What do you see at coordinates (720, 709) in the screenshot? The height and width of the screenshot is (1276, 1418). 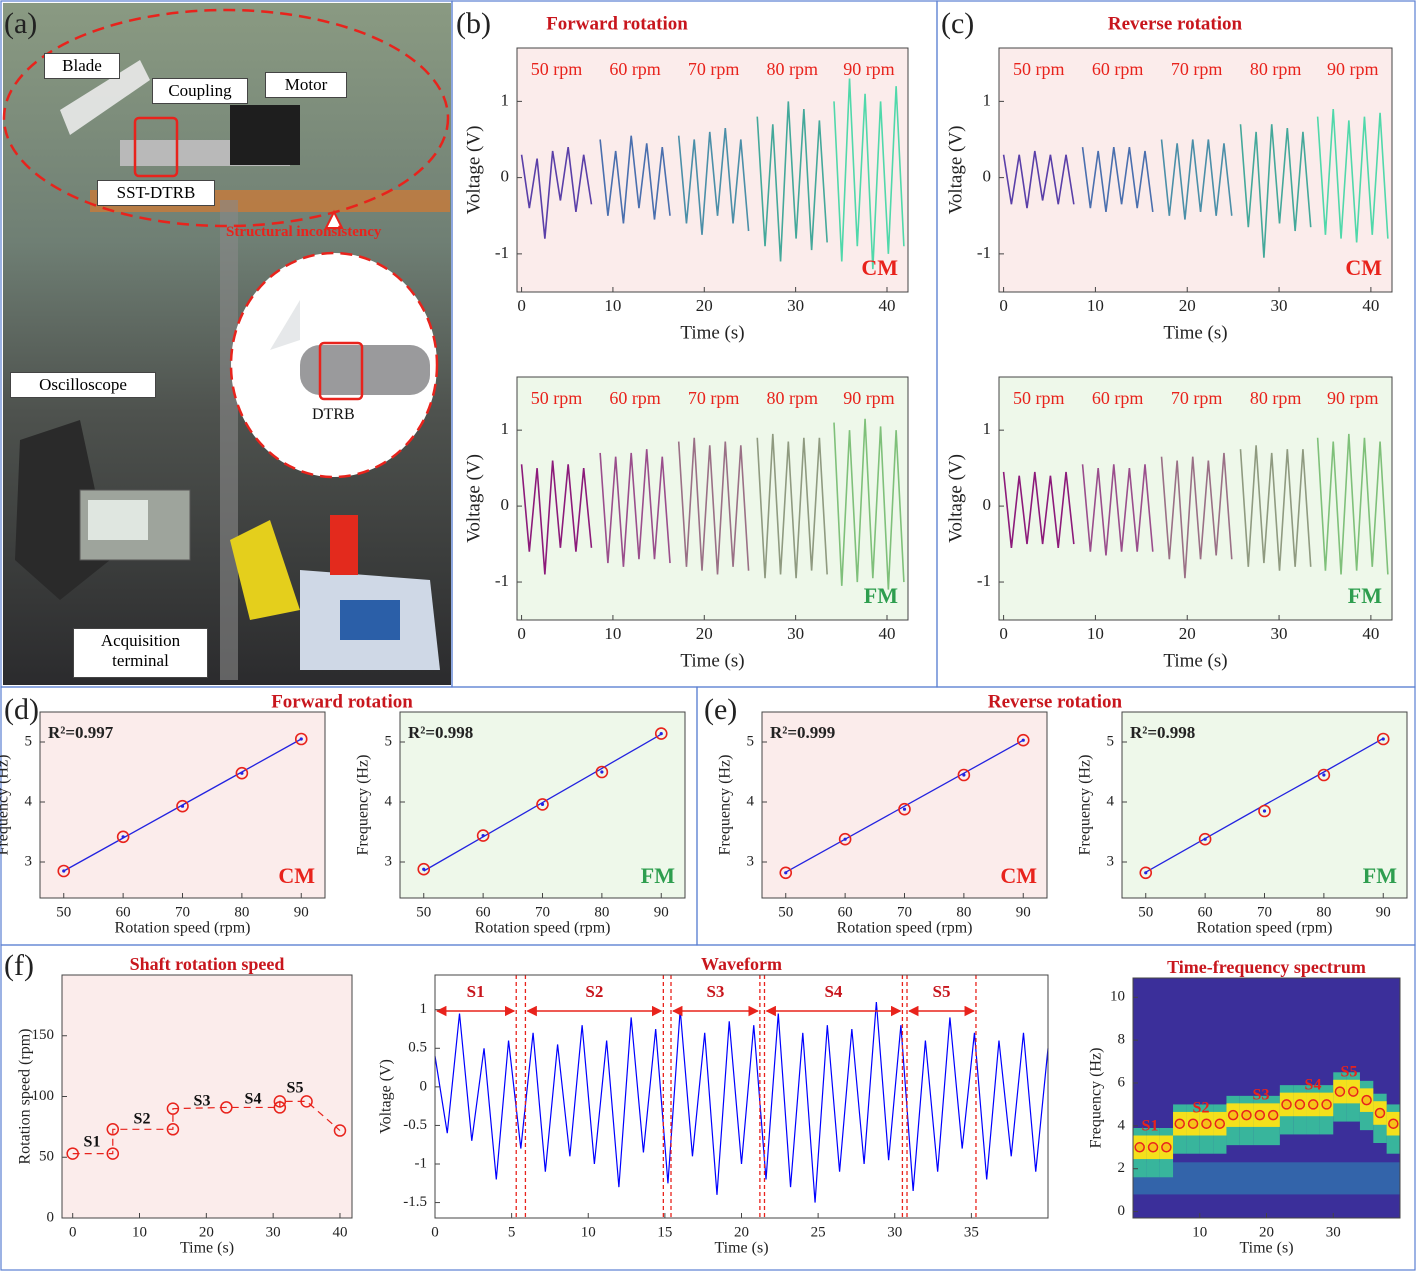 I see `panel-label: (e)` at bounding box center [720, 709].